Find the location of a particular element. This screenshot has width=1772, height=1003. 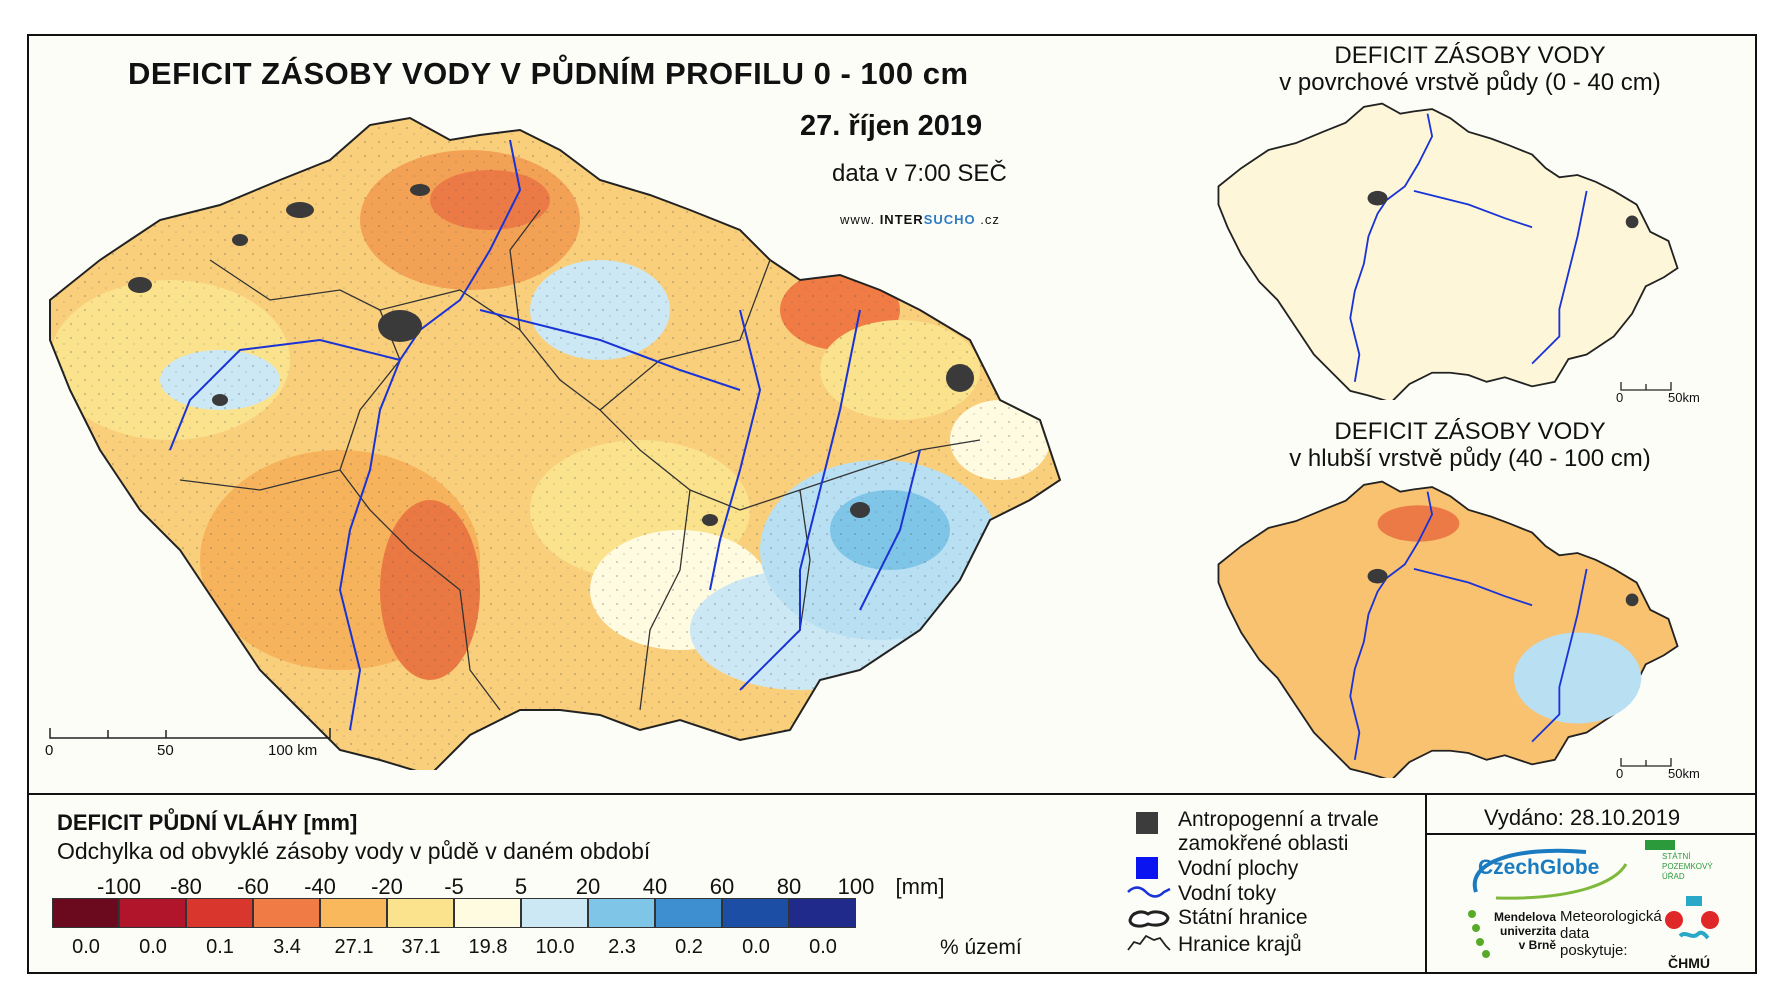

legend-divider is located at coordinates (892, 794).